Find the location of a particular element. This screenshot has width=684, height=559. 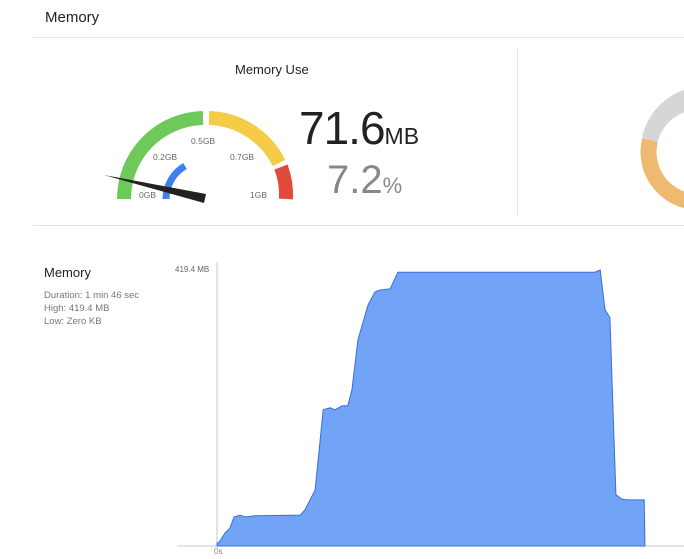

memory-percent-unit: % is located at coordinates (392, 185).